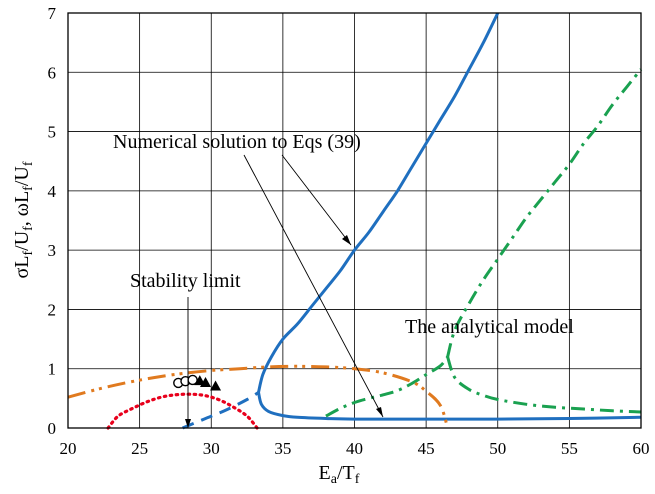 This screenshot has width=655, height=494. I want to click on y-tick-label: 7, so click(52, 13).